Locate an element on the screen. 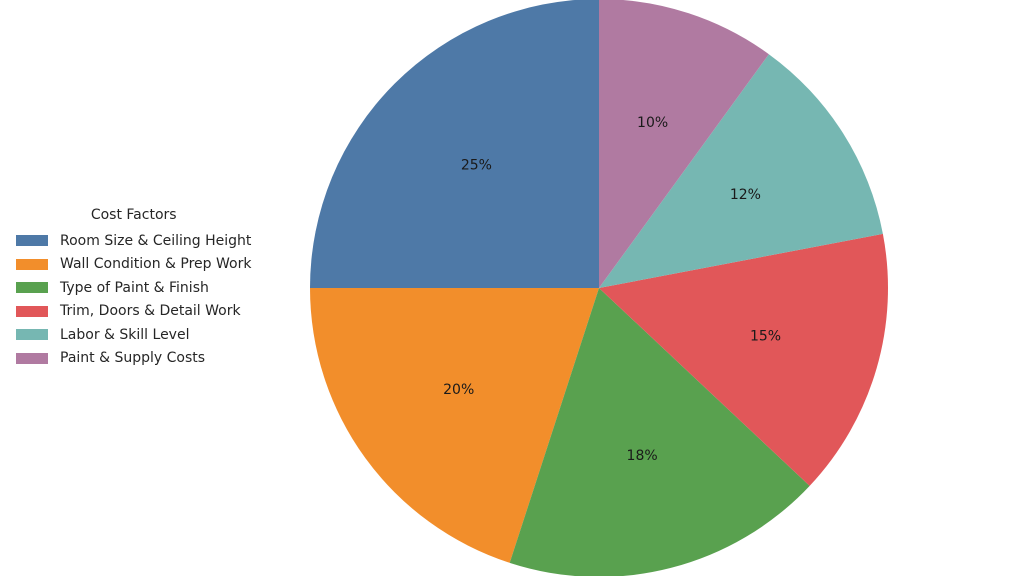  legend-label: Trim, Doors & Detail Work is located at coordinates (150, 311).